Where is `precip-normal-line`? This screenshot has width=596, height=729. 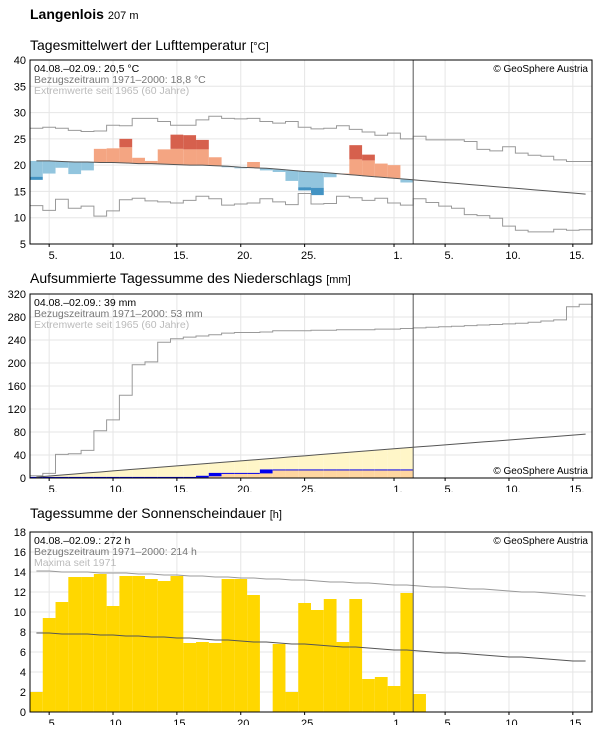
precip-normal-line is located at coordinates (311, 455).